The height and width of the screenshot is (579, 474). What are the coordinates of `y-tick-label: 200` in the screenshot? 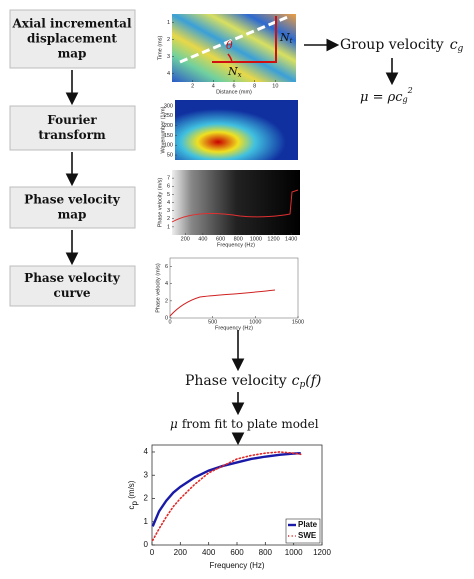 It's located at (168, 126).